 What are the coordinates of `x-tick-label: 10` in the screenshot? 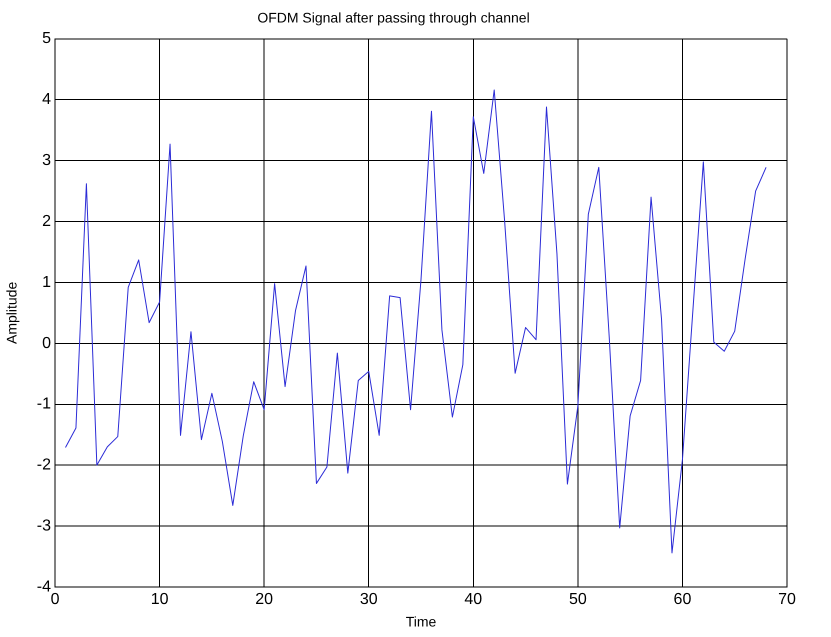 It's located at (159, 599).